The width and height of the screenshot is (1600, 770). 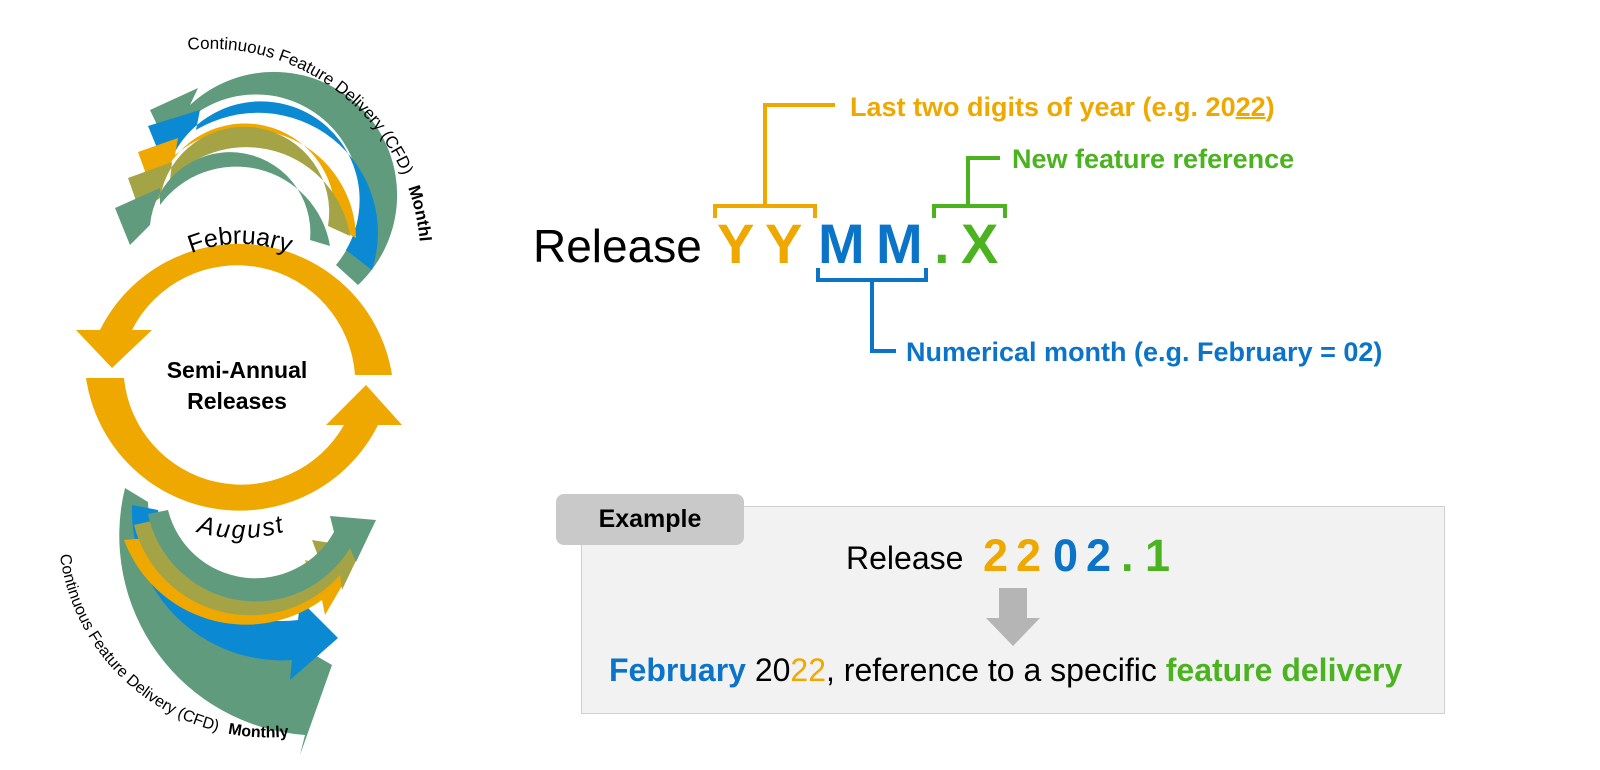 What do you see at coordinates (240, 527) in the screenshot?
I see `august-label: August` at bounding box center [240, 527].